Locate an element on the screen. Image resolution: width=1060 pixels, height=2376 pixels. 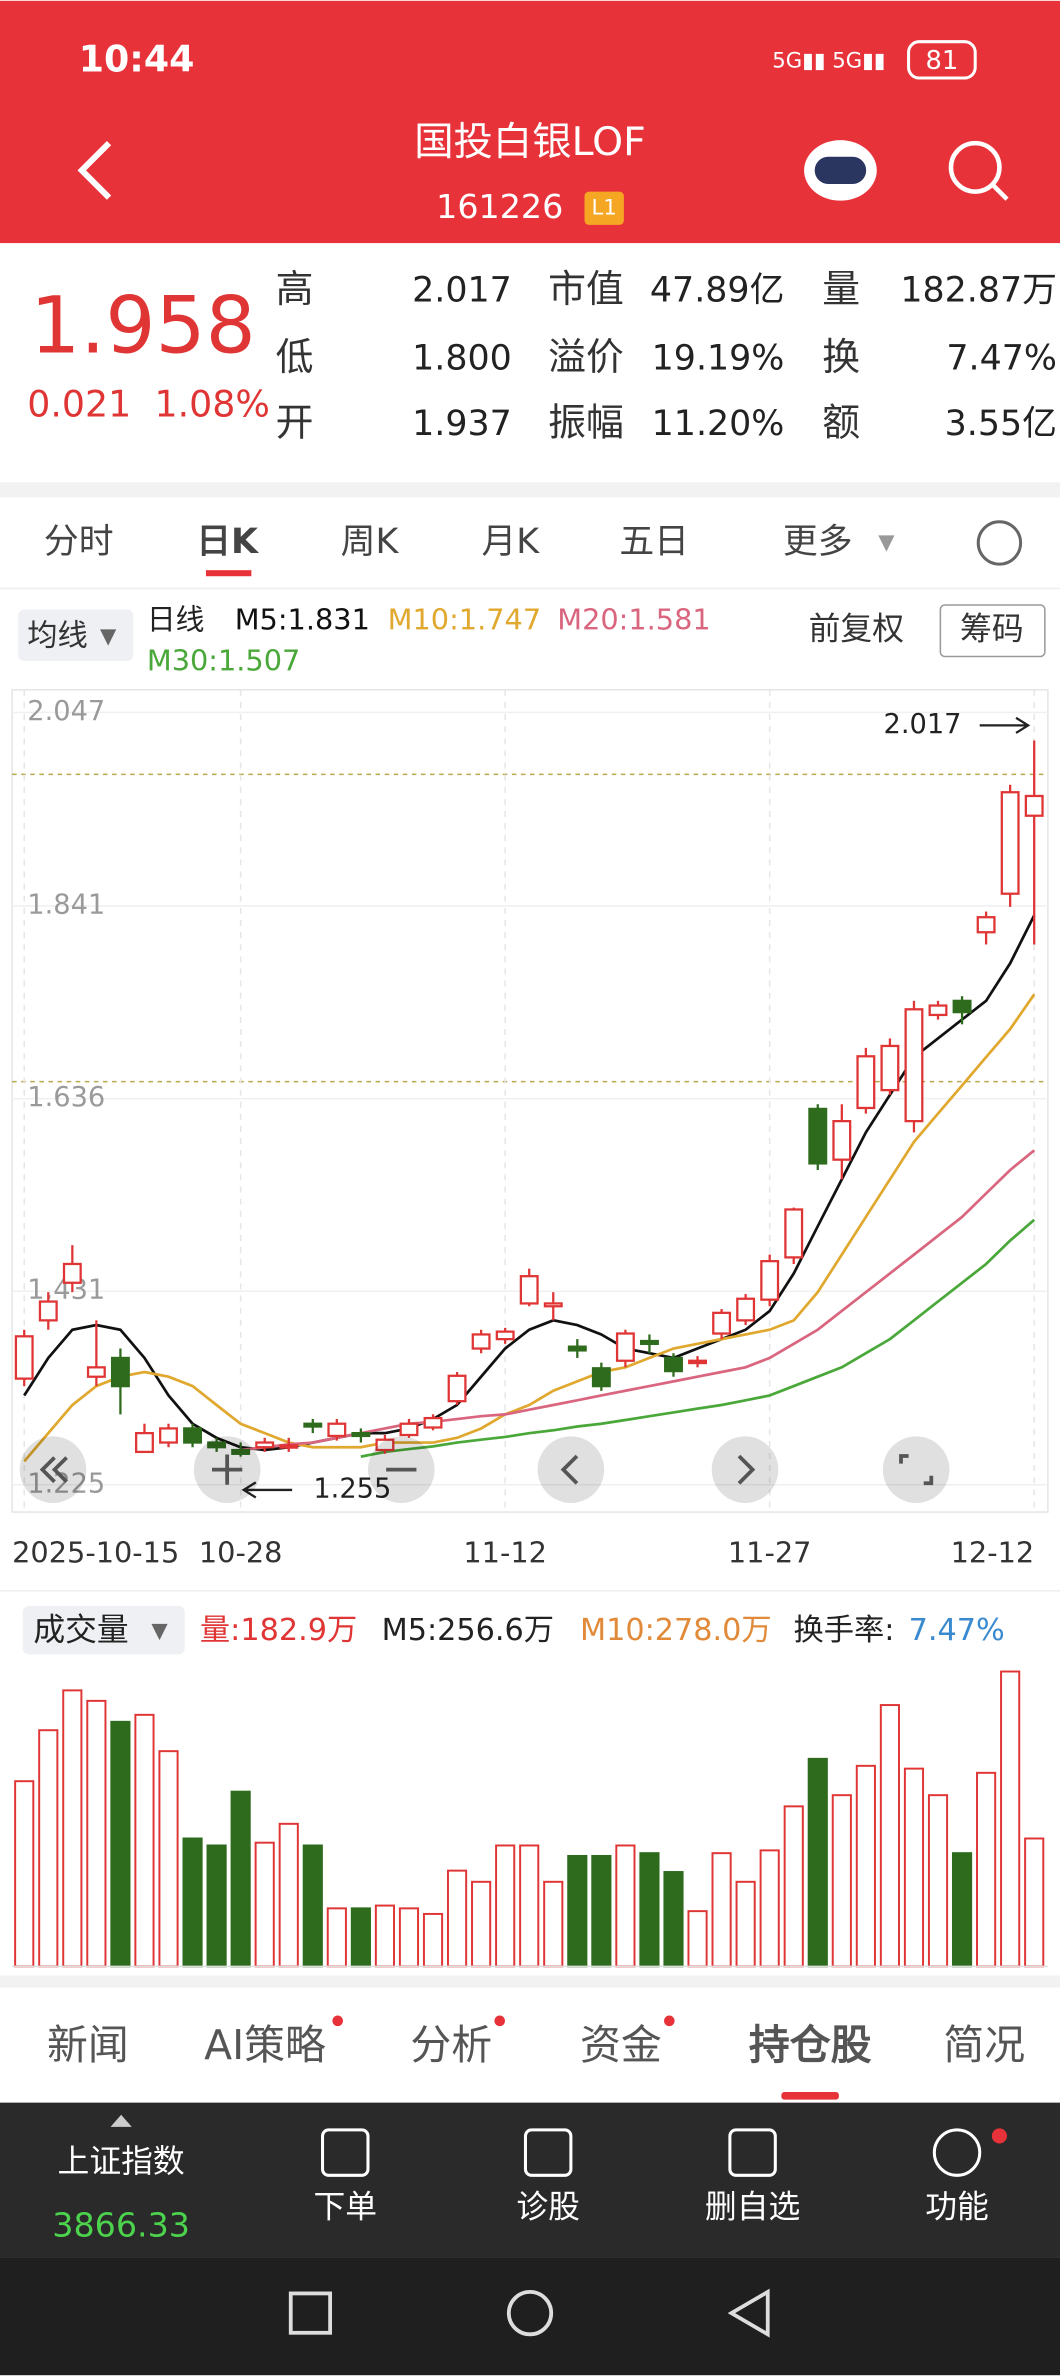
bottom-tab: AI策略 is located at coordinates (265, 2045).